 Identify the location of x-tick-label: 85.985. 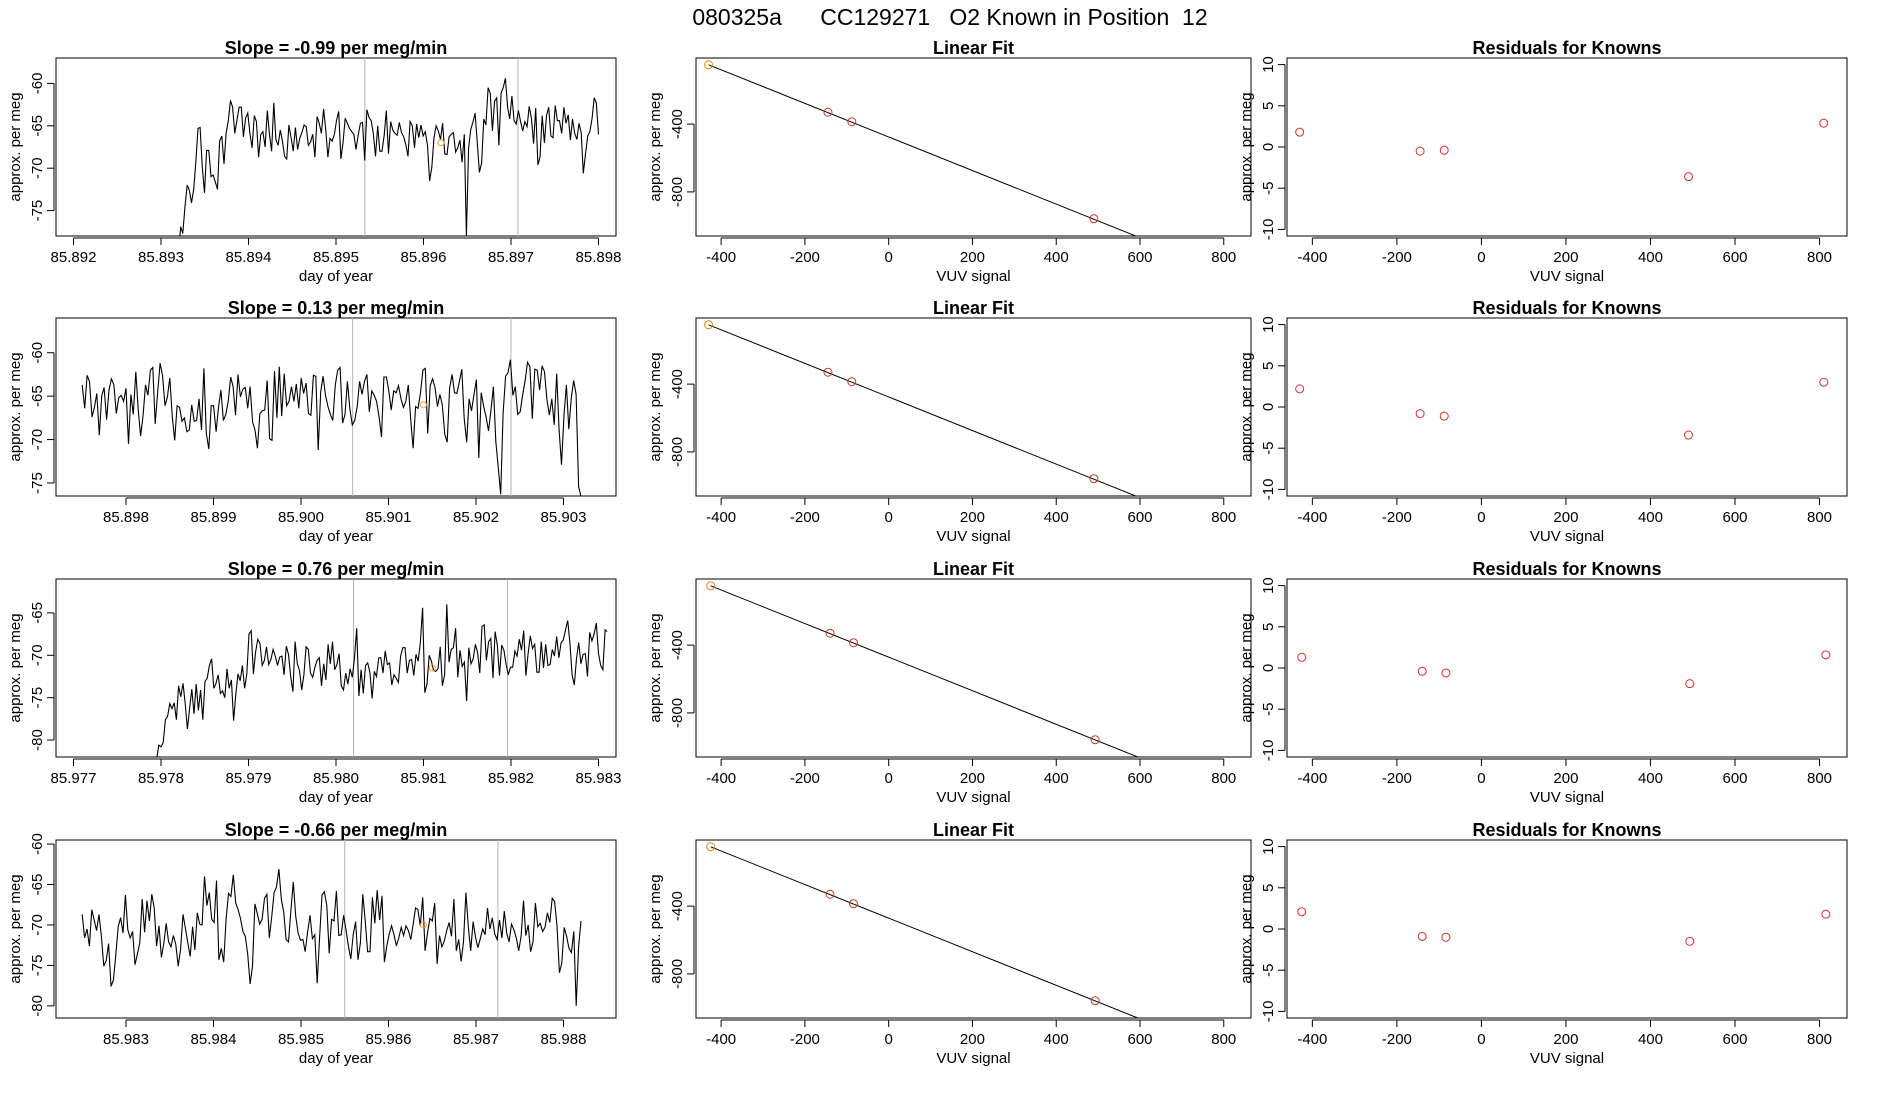
(301, 1039).